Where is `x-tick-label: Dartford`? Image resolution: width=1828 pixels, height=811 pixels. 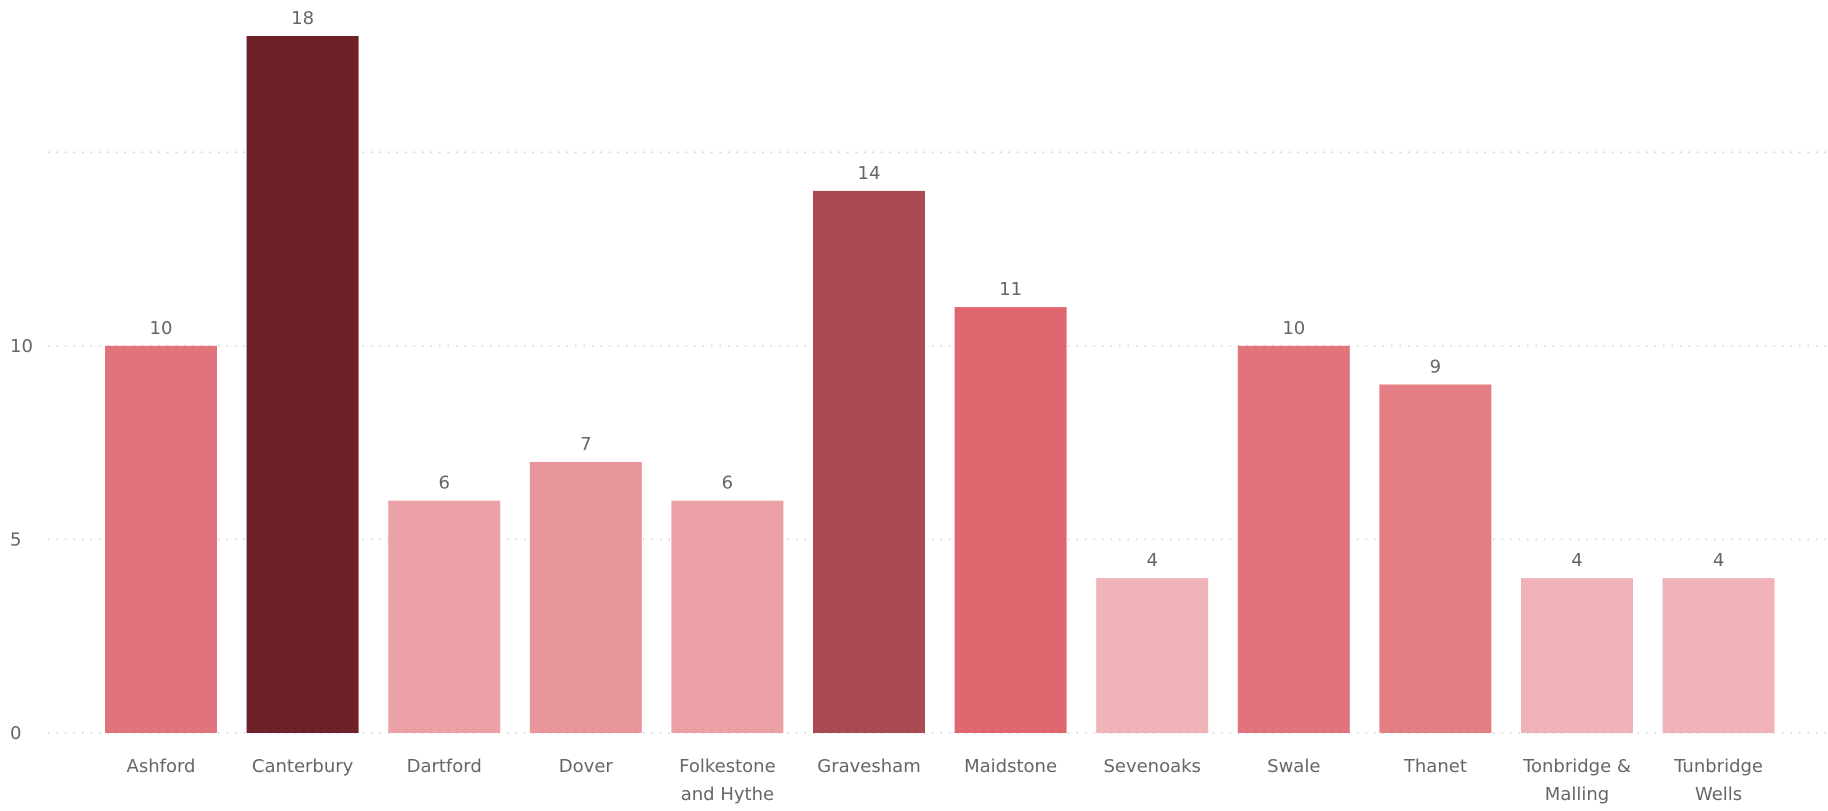 x-tick-label: Dartford is located at coordinates (444, 766).